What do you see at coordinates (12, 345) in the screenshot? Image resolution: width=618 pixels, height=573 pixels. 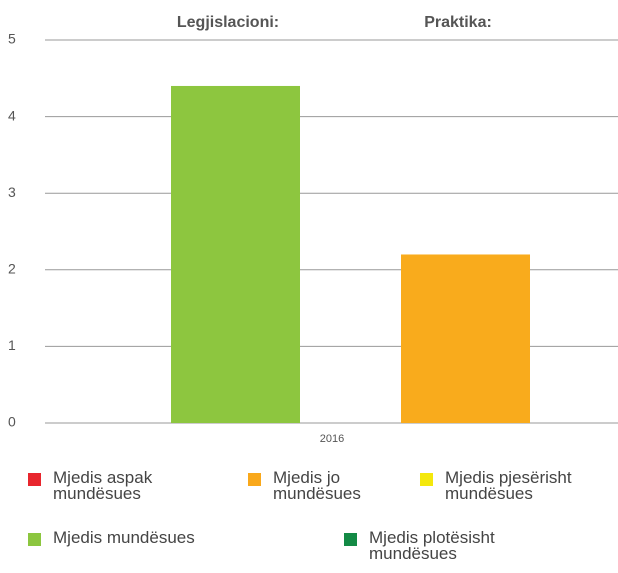 I see `y-tick-label: 1` at bounding box center [12, 345].